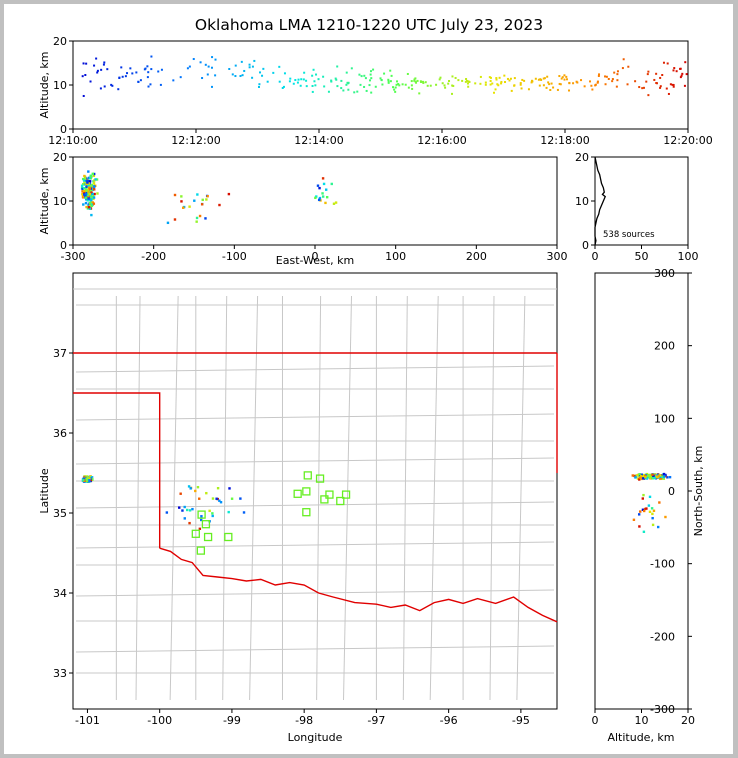 The height and width of the screenshot is (758, 738). What do you see at coordinates (315, 260) in the screenshot?
I see `ew-altitude-x-label: East-West, km` at bounding box center [315, 260].